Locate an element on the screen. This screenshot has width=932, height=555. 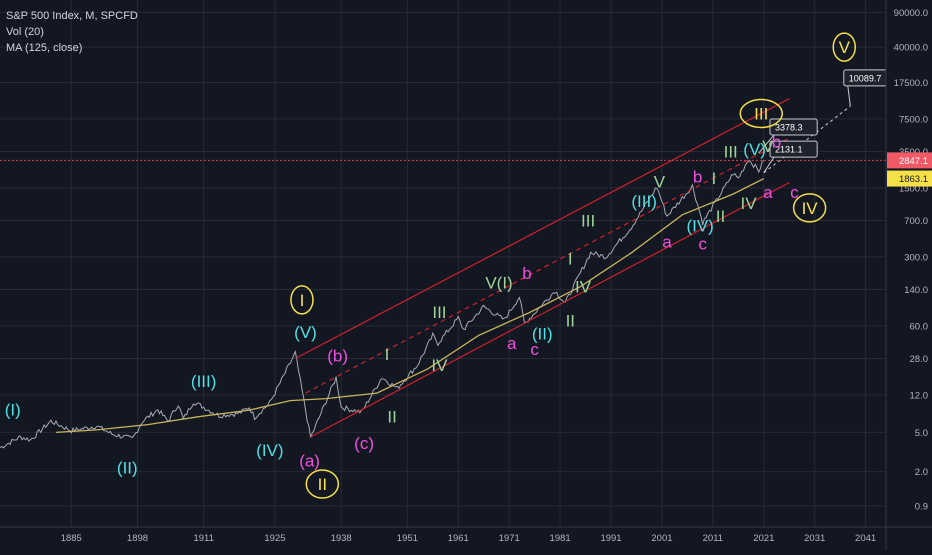
x-tick-label: 2011 is located at coordinates (713, 538).